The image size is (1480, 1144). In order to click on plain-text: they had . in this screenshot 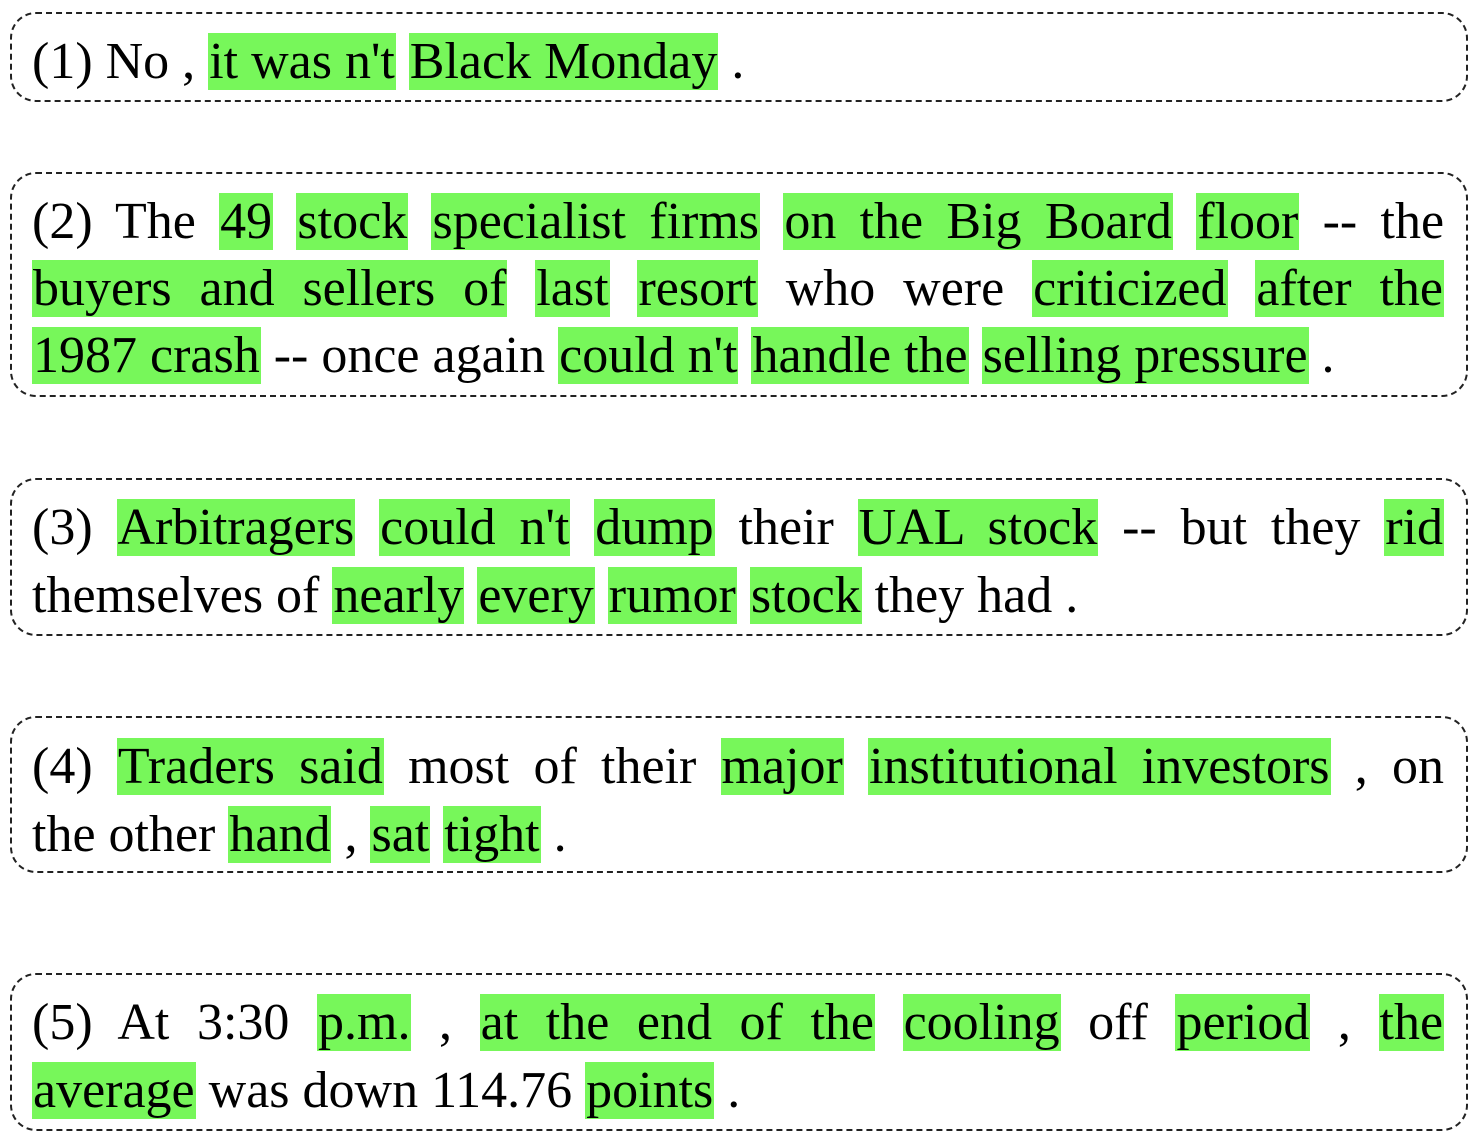, I will do `click(970, 595)`.